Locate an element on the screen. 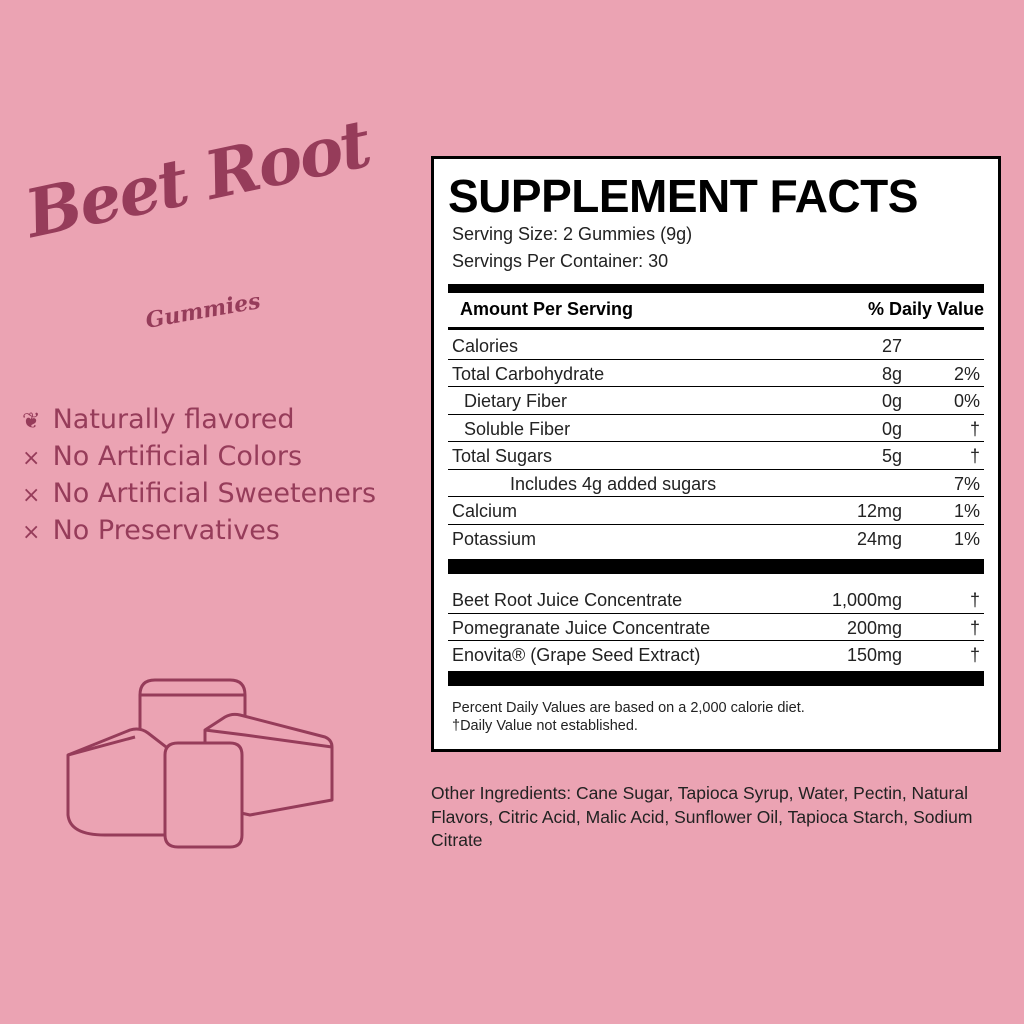 Image resolution: width=1024 pixels, height=1024 pixels. nutrient-name: Dietary Fiber is located at coordinates (516, 401).